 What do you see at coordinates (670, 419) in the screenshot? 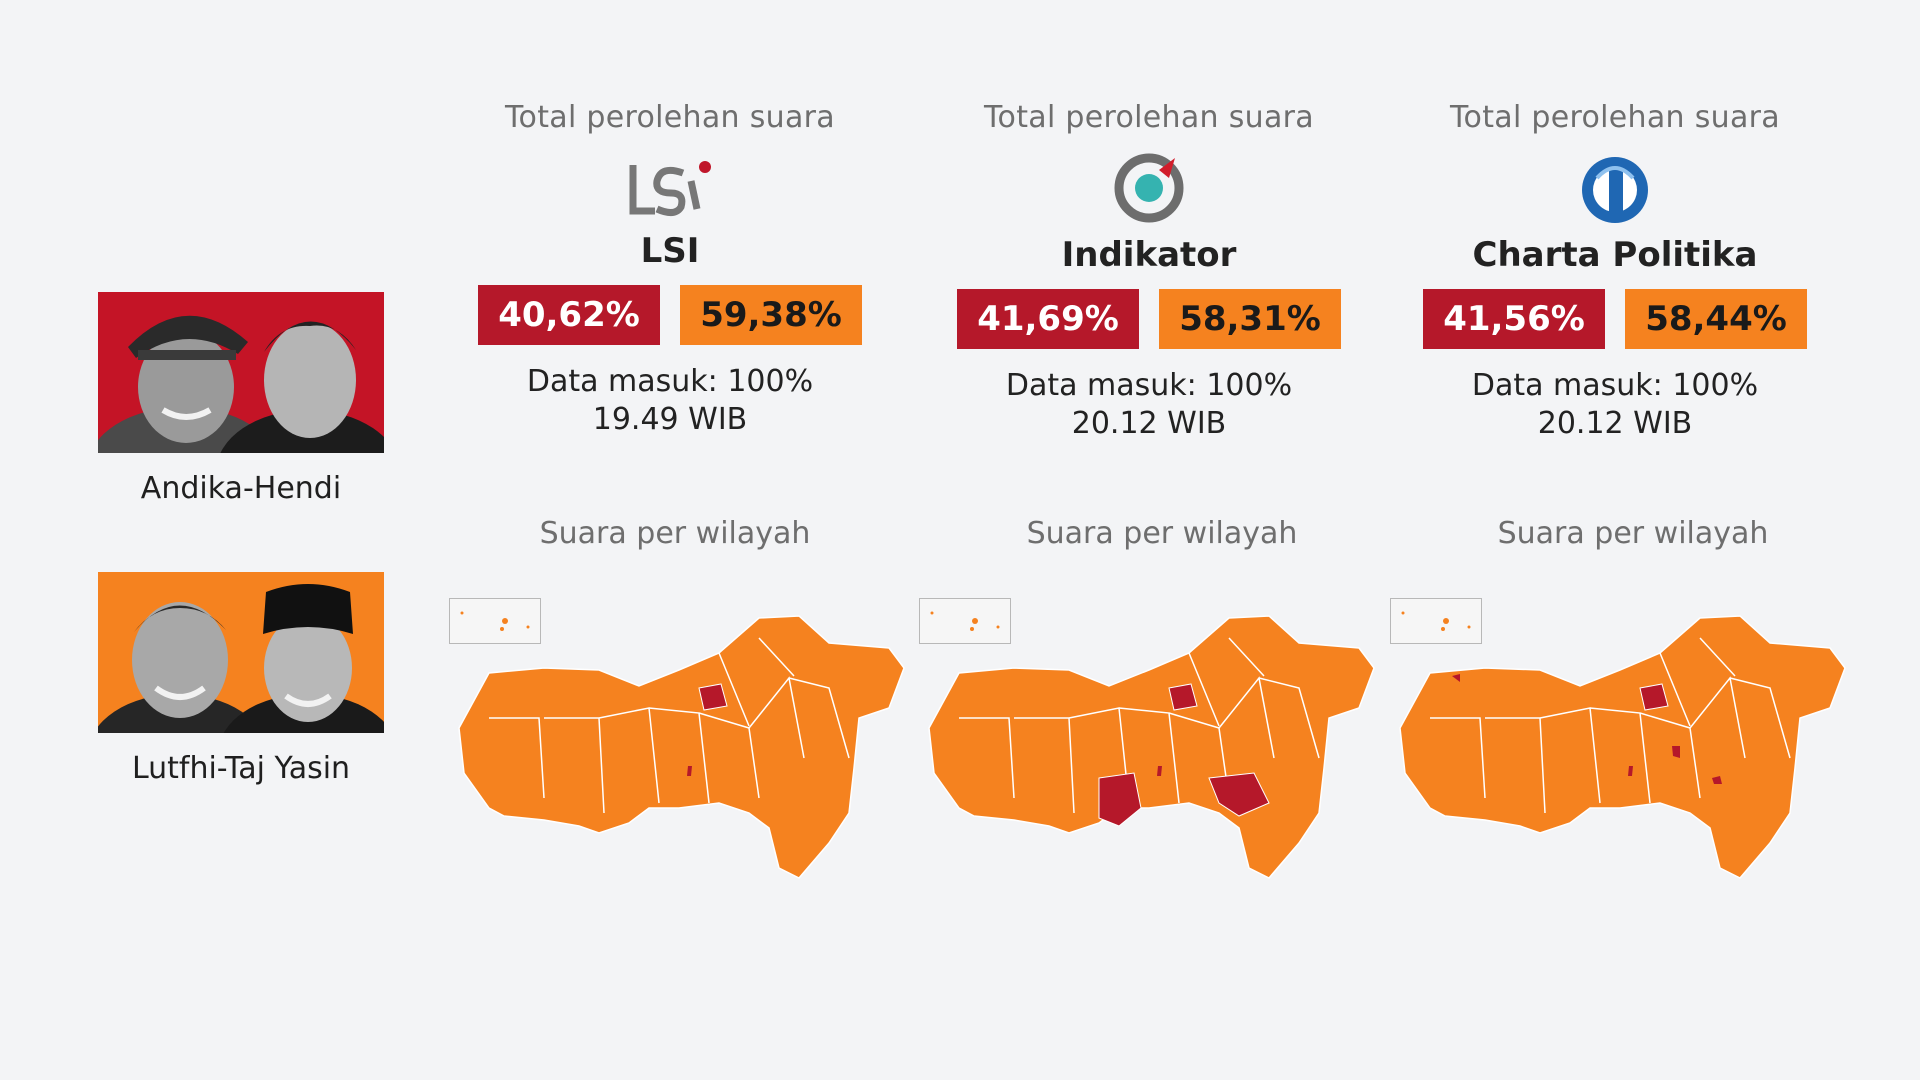
I see `data-in-time: 19.49 WIB` at bounding box center [670, 419].